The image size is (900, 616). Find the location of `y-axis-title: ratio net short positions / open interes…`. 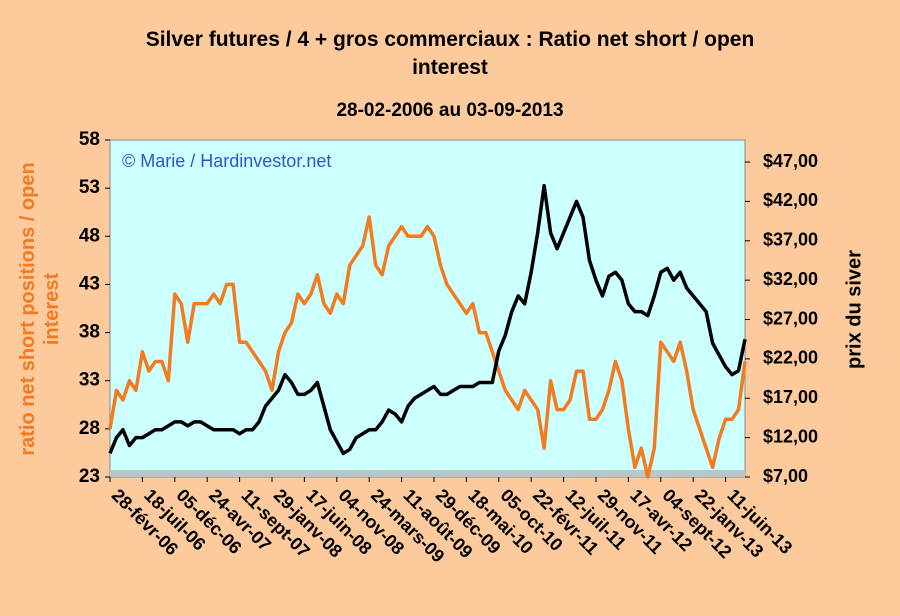

y-axis-title: ratio net short positions / open interes… is located at coordinates (40, 309).